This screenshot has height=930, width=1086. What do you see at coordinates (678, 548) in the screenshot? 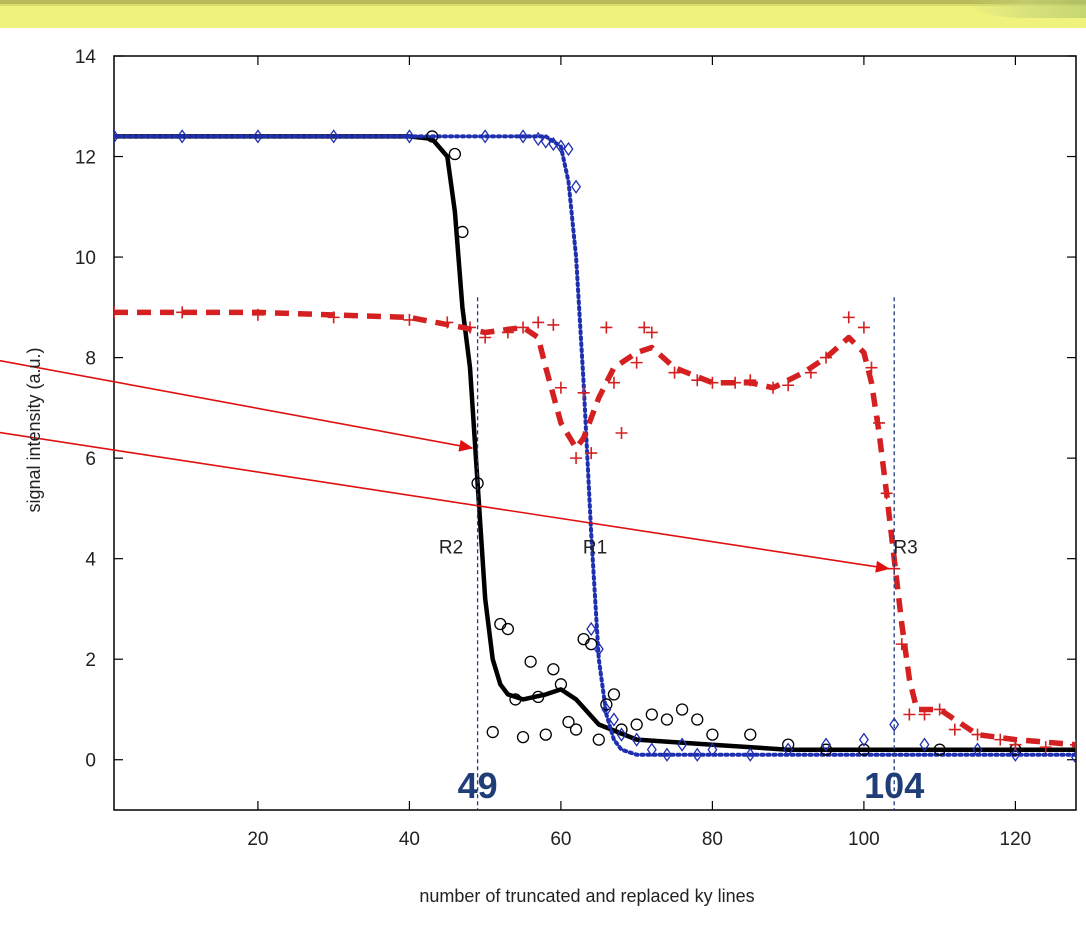
I see `region-labels: R2 R1 R3` at bounding box center [678, 548].